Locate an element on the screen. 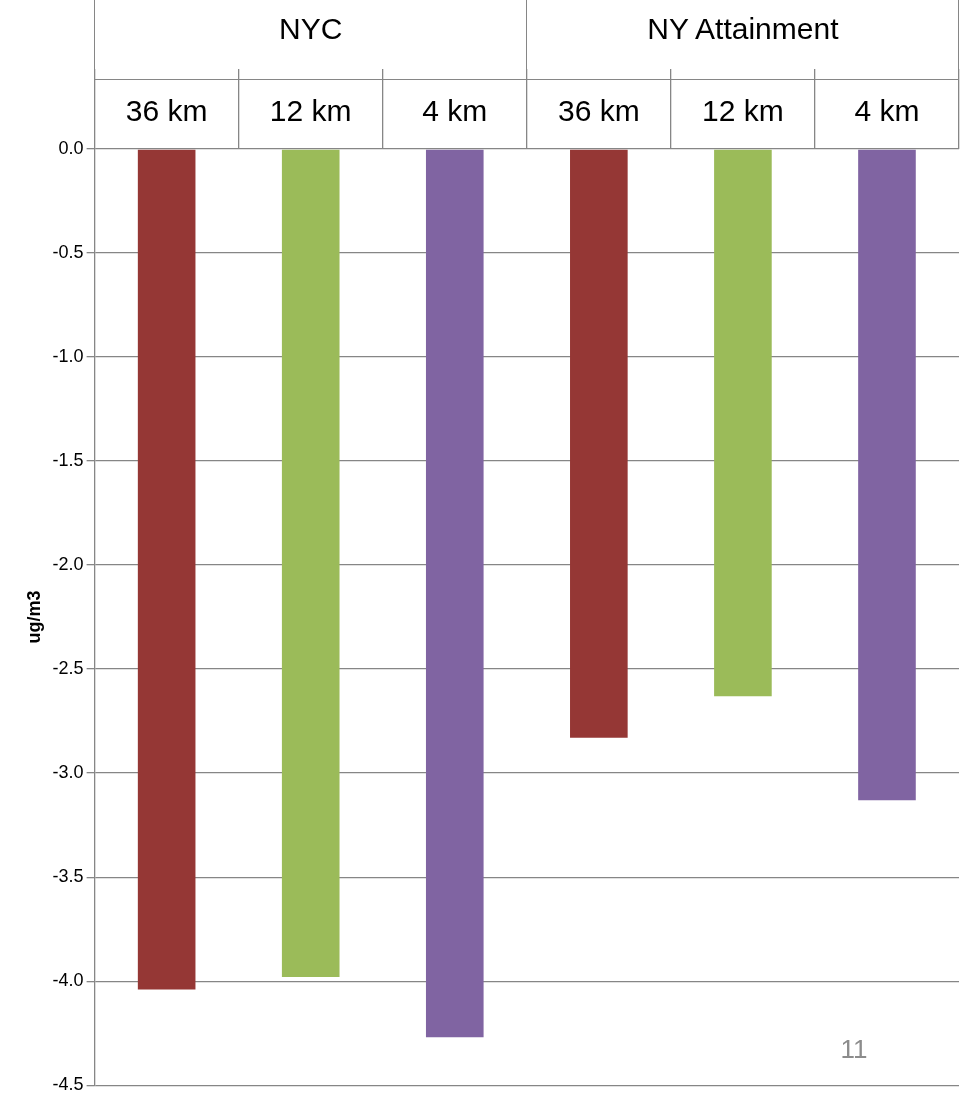  y-tick-label: -3.0 is located at coordinates (68, 772).